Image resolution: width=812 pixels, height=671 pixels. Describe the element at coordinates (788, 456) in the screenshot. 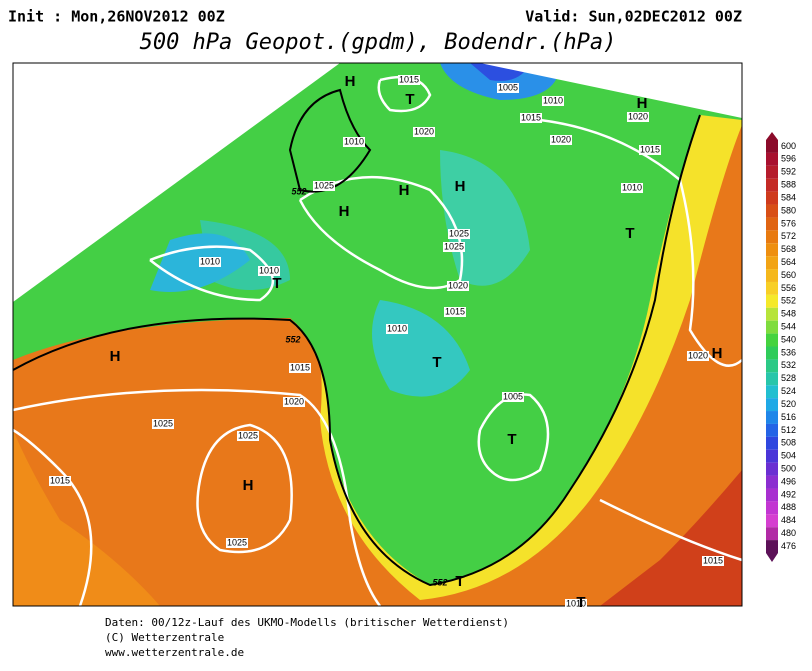

I see `legend-label: 504` at that location.